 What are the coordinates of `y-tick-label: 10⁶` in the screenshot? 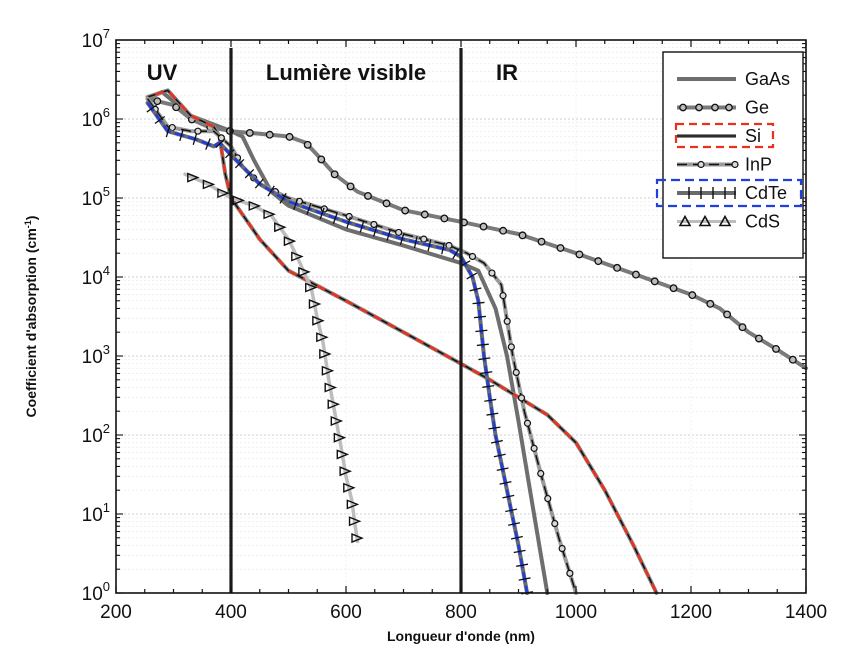 It's located at (96, 118).